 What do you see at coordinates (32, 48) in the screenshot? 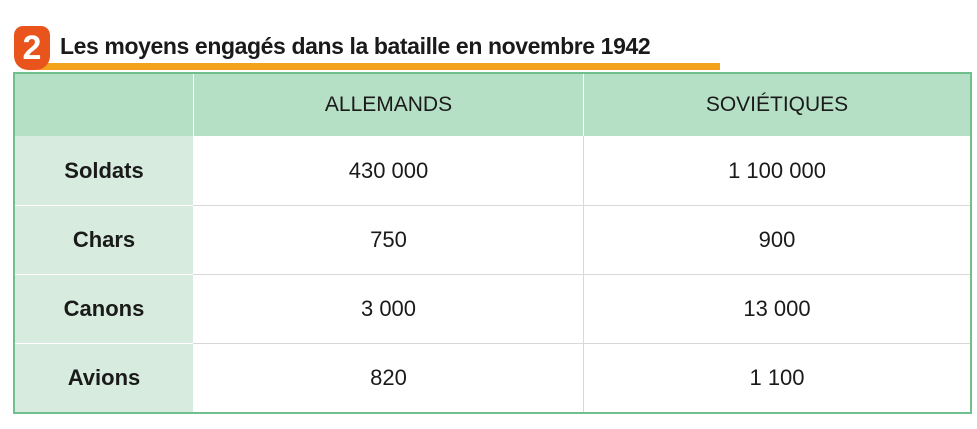
I see `document-number-badge: 2` at bounding box center [32, 48].